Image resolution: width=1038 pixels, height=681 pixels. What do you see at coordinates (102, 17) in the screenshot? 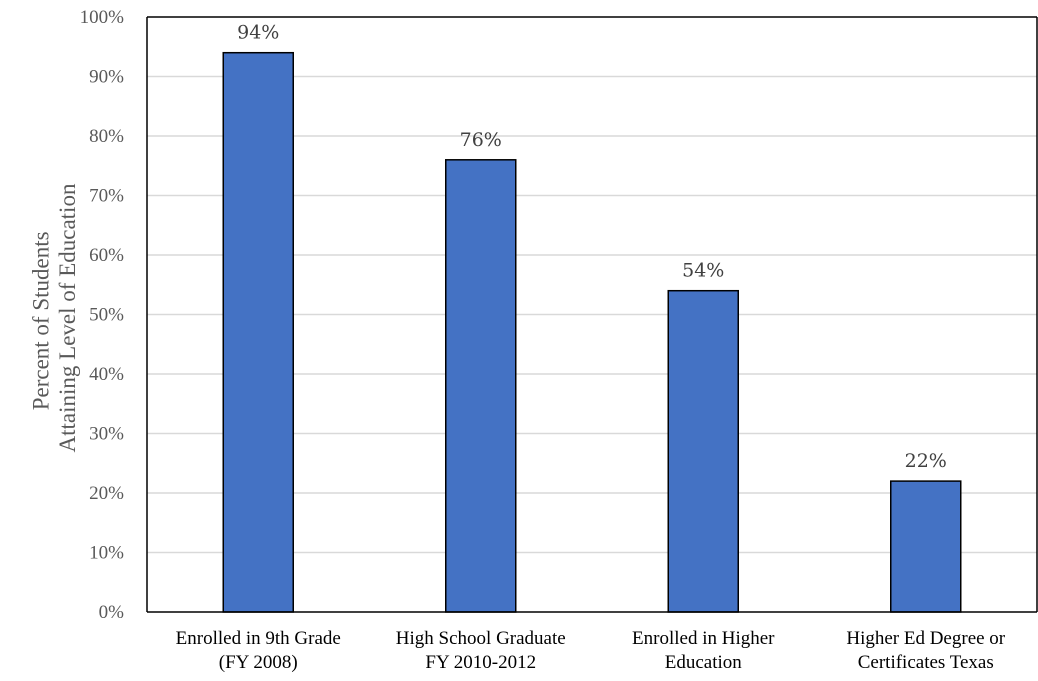
I see `y-tick-label: 100%` at bounding box center [102, 17].